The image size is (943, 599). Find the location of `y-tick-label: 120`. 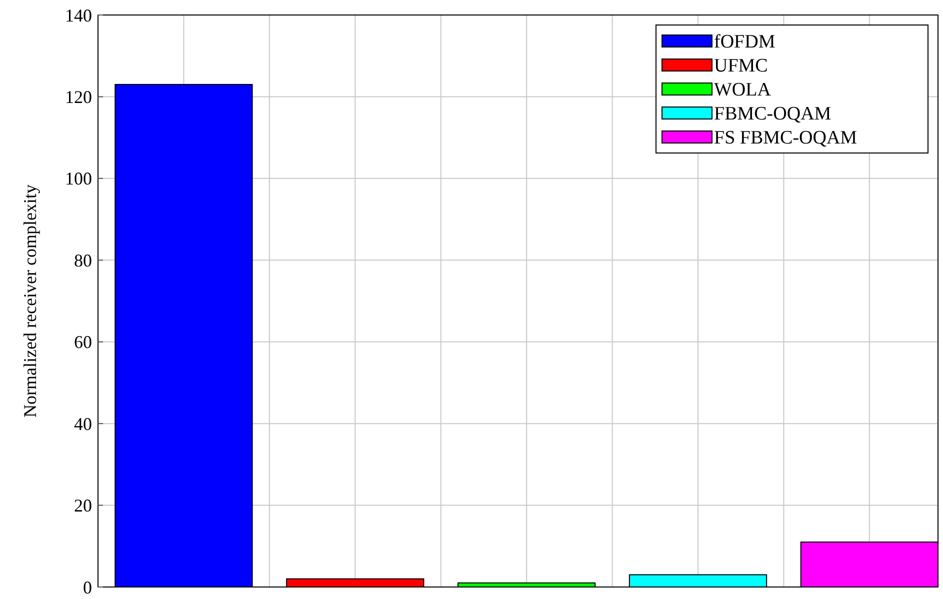

y-tick-label: 120 is located at coordinates (78, 97).